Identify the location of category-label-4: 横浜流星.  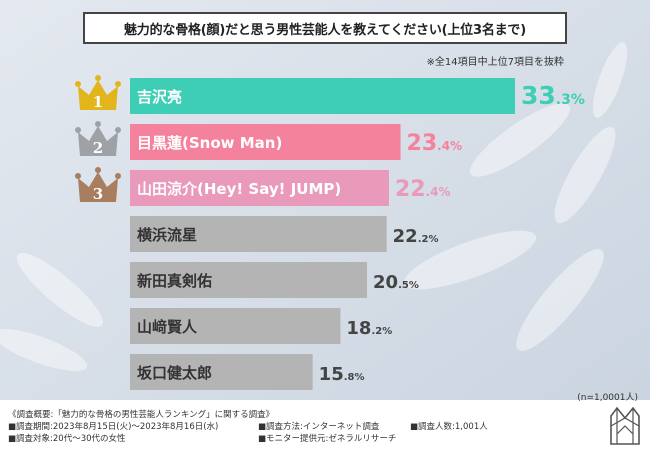
(167, 235).